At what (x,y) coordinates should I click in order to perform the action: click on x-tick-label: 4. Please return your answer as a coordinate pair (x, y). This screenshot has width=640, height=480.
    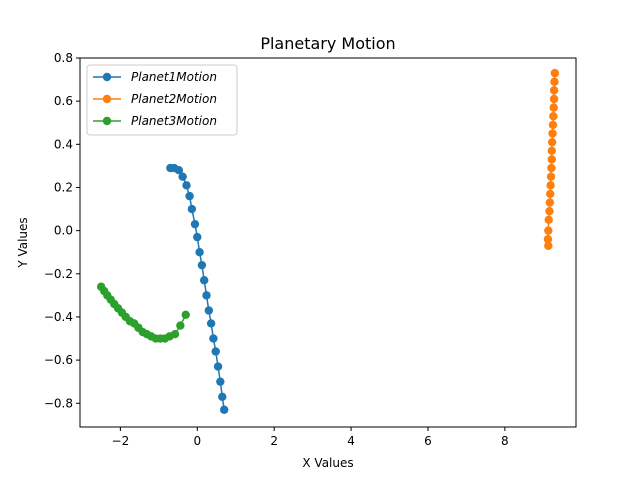
    Looking at the image, I should click on (351, 441).